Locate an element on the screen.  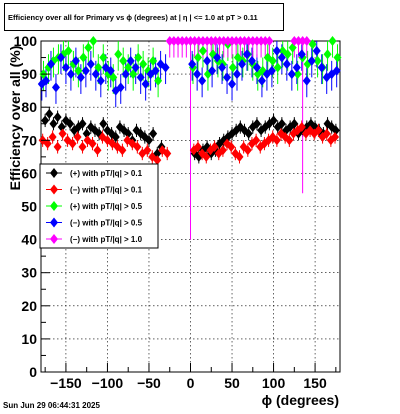
y-tick-label: 50 is located at coordinates (29, 207).